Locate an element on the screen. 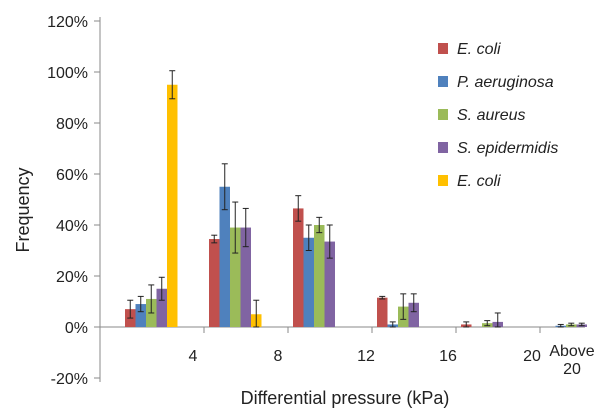 The height and width of the screenshot is (417, 616). y-axis-title: Frequency is located at coordinates (23, 209).